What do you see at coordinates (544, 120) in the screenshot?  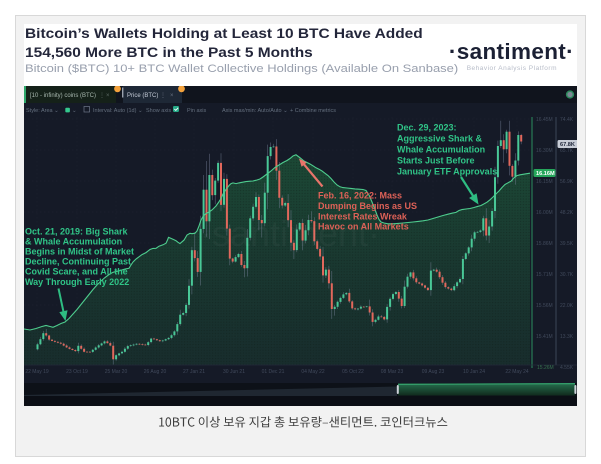 I see `svg-text: 16.45M` at bounding box center [544, 120].